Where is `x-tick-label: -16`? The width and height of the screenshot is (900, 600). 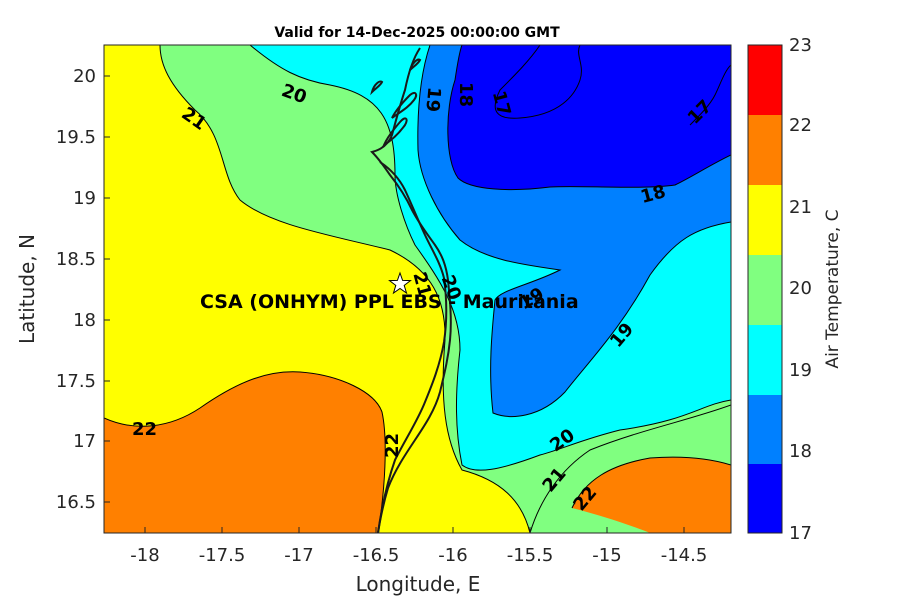
x-tick-label: -16 is located at coordinates (452, 555).